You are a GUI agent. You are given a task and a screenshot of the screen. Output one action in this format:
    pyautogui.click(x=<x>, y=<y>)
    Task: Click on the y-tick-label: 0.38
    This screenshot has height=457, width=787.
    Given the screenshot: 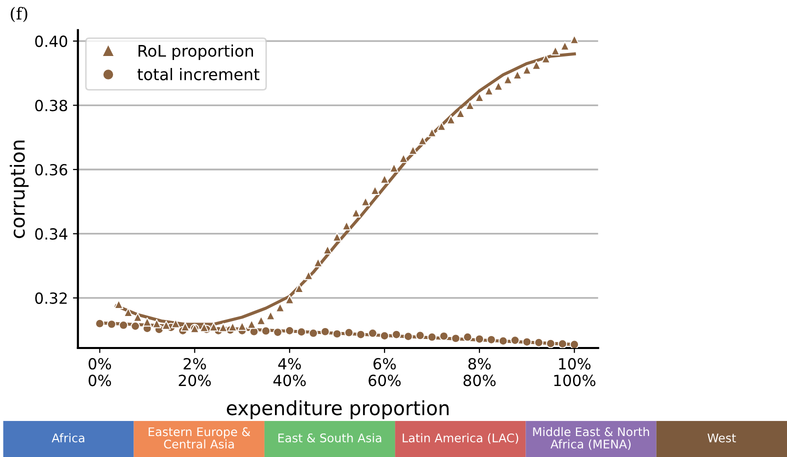 What is the action you would take?
    pyautogui.click(x=51, y=106)
    